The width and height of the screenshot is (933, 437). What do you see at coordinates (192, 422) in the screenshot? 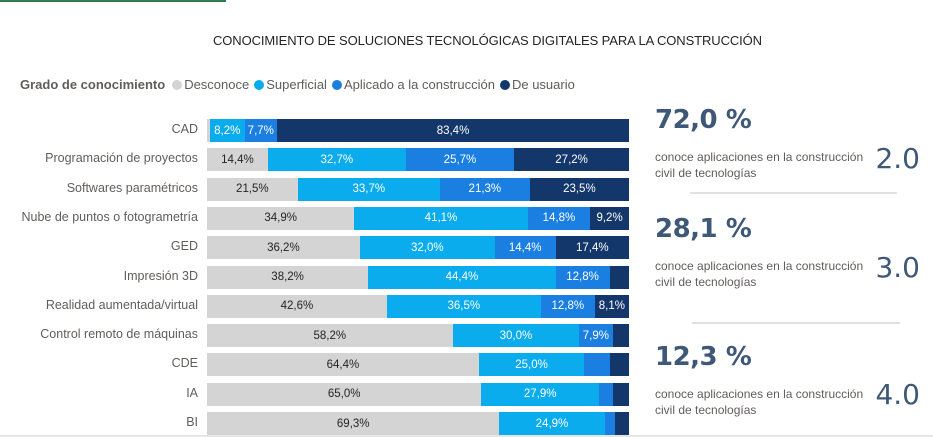
I see `category-label: BI` at bounding box center [192, 422].